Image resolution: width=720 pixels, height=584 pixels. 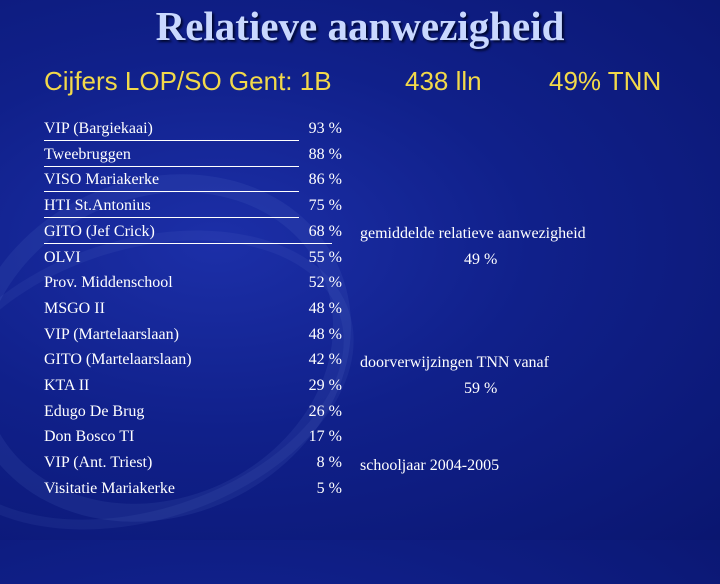 What do you see at coordinates (193, 209) in the screenshot?
I see `school-row: HTI St.Antonius 75 %` at bounding box center [193, 209].